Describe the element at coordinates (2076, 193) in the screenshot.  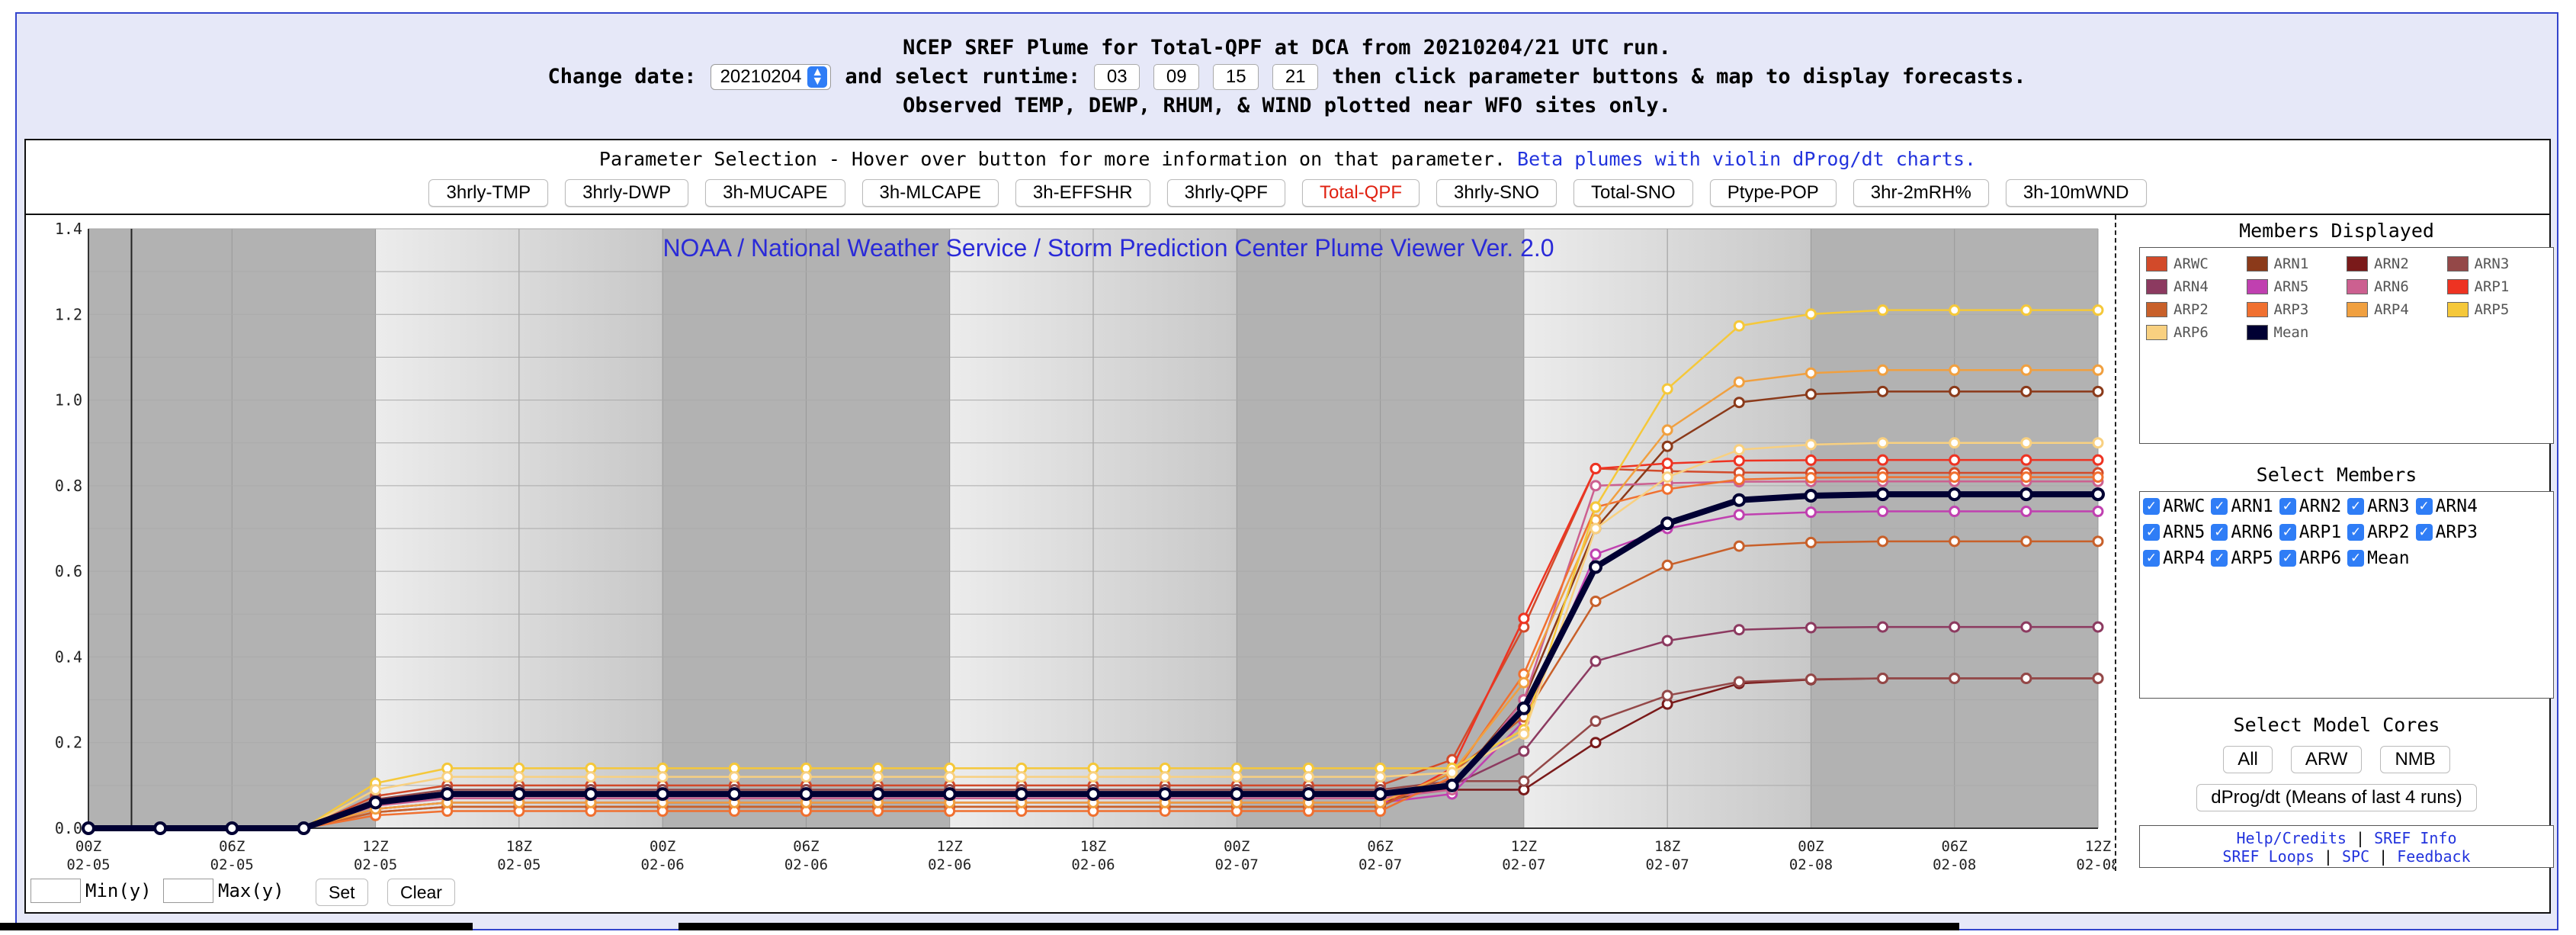
I see `param-button-3h-10mwnd: 3h-10mWND` at that location.